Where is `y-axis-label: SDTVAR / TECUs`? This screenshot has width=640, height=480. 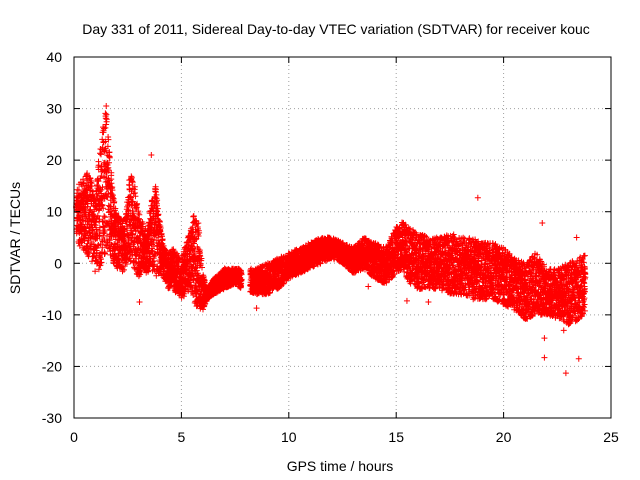
y-axis-label: SDTVAR / TECUs is located at coordinates (15, 238).